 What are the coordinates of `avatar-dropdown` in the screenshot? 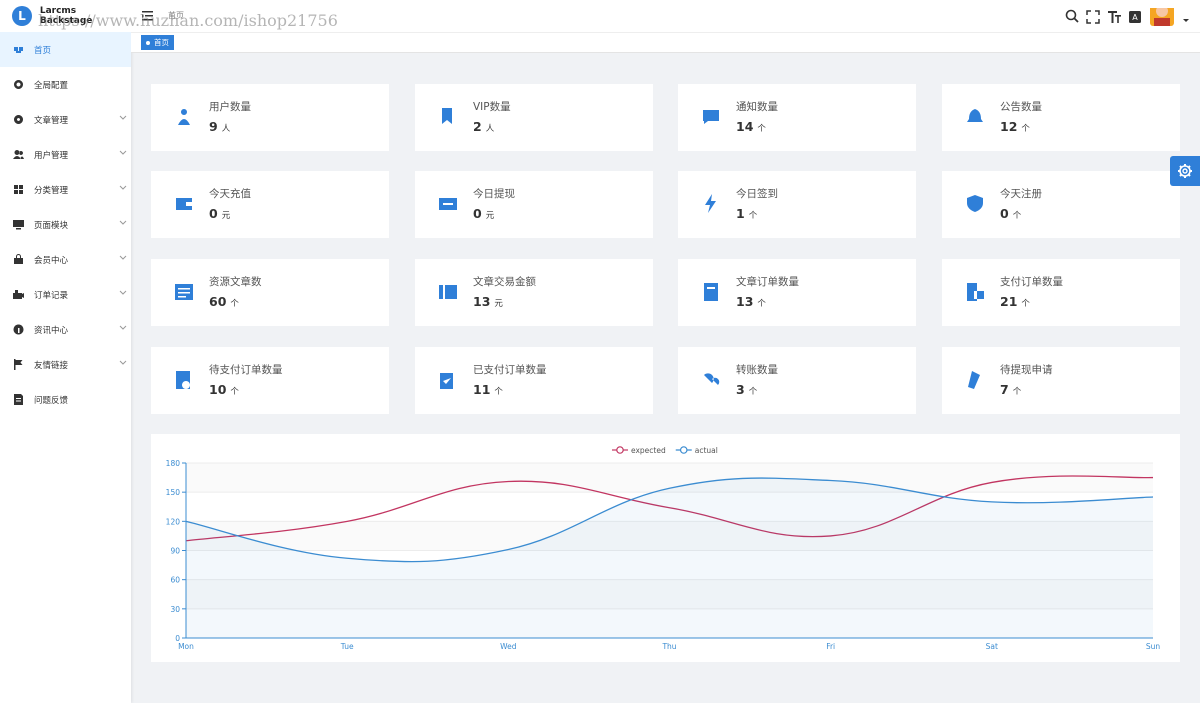 It's located at (1186, 21).